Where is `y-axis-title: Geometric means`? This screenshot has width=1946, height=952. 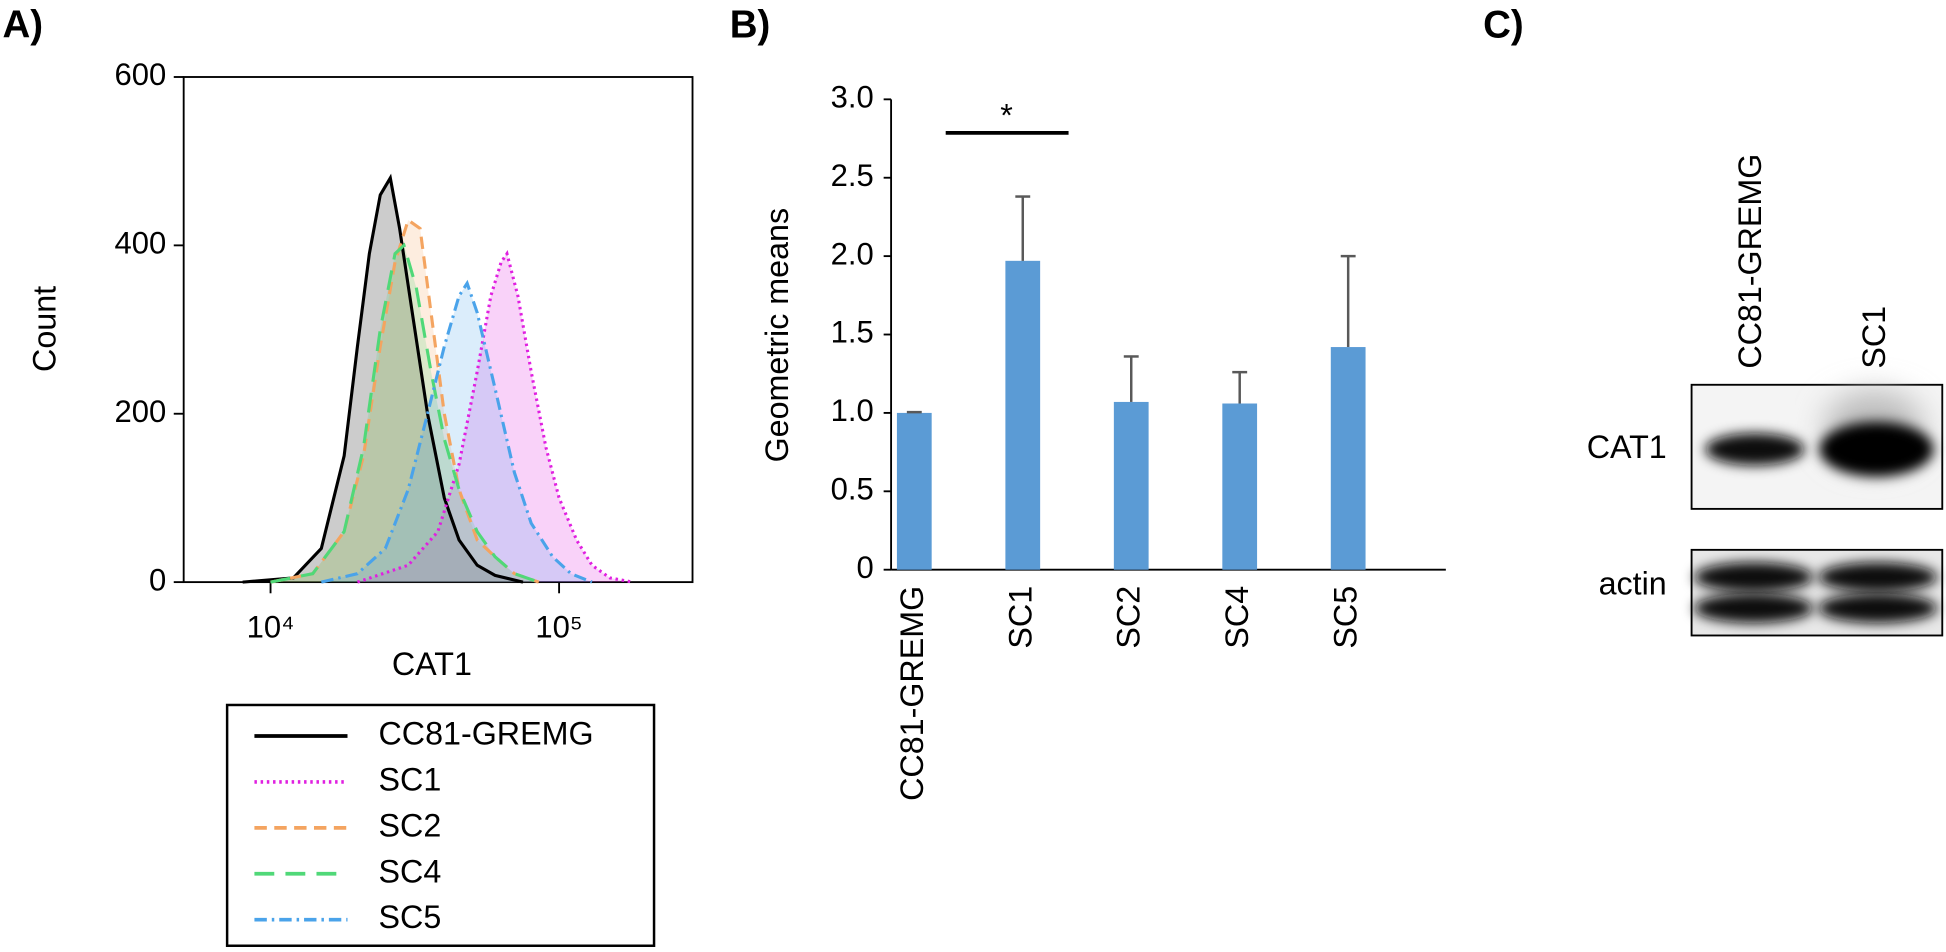
y-axis-title: Geometric means is located at coordinates (777, 335).